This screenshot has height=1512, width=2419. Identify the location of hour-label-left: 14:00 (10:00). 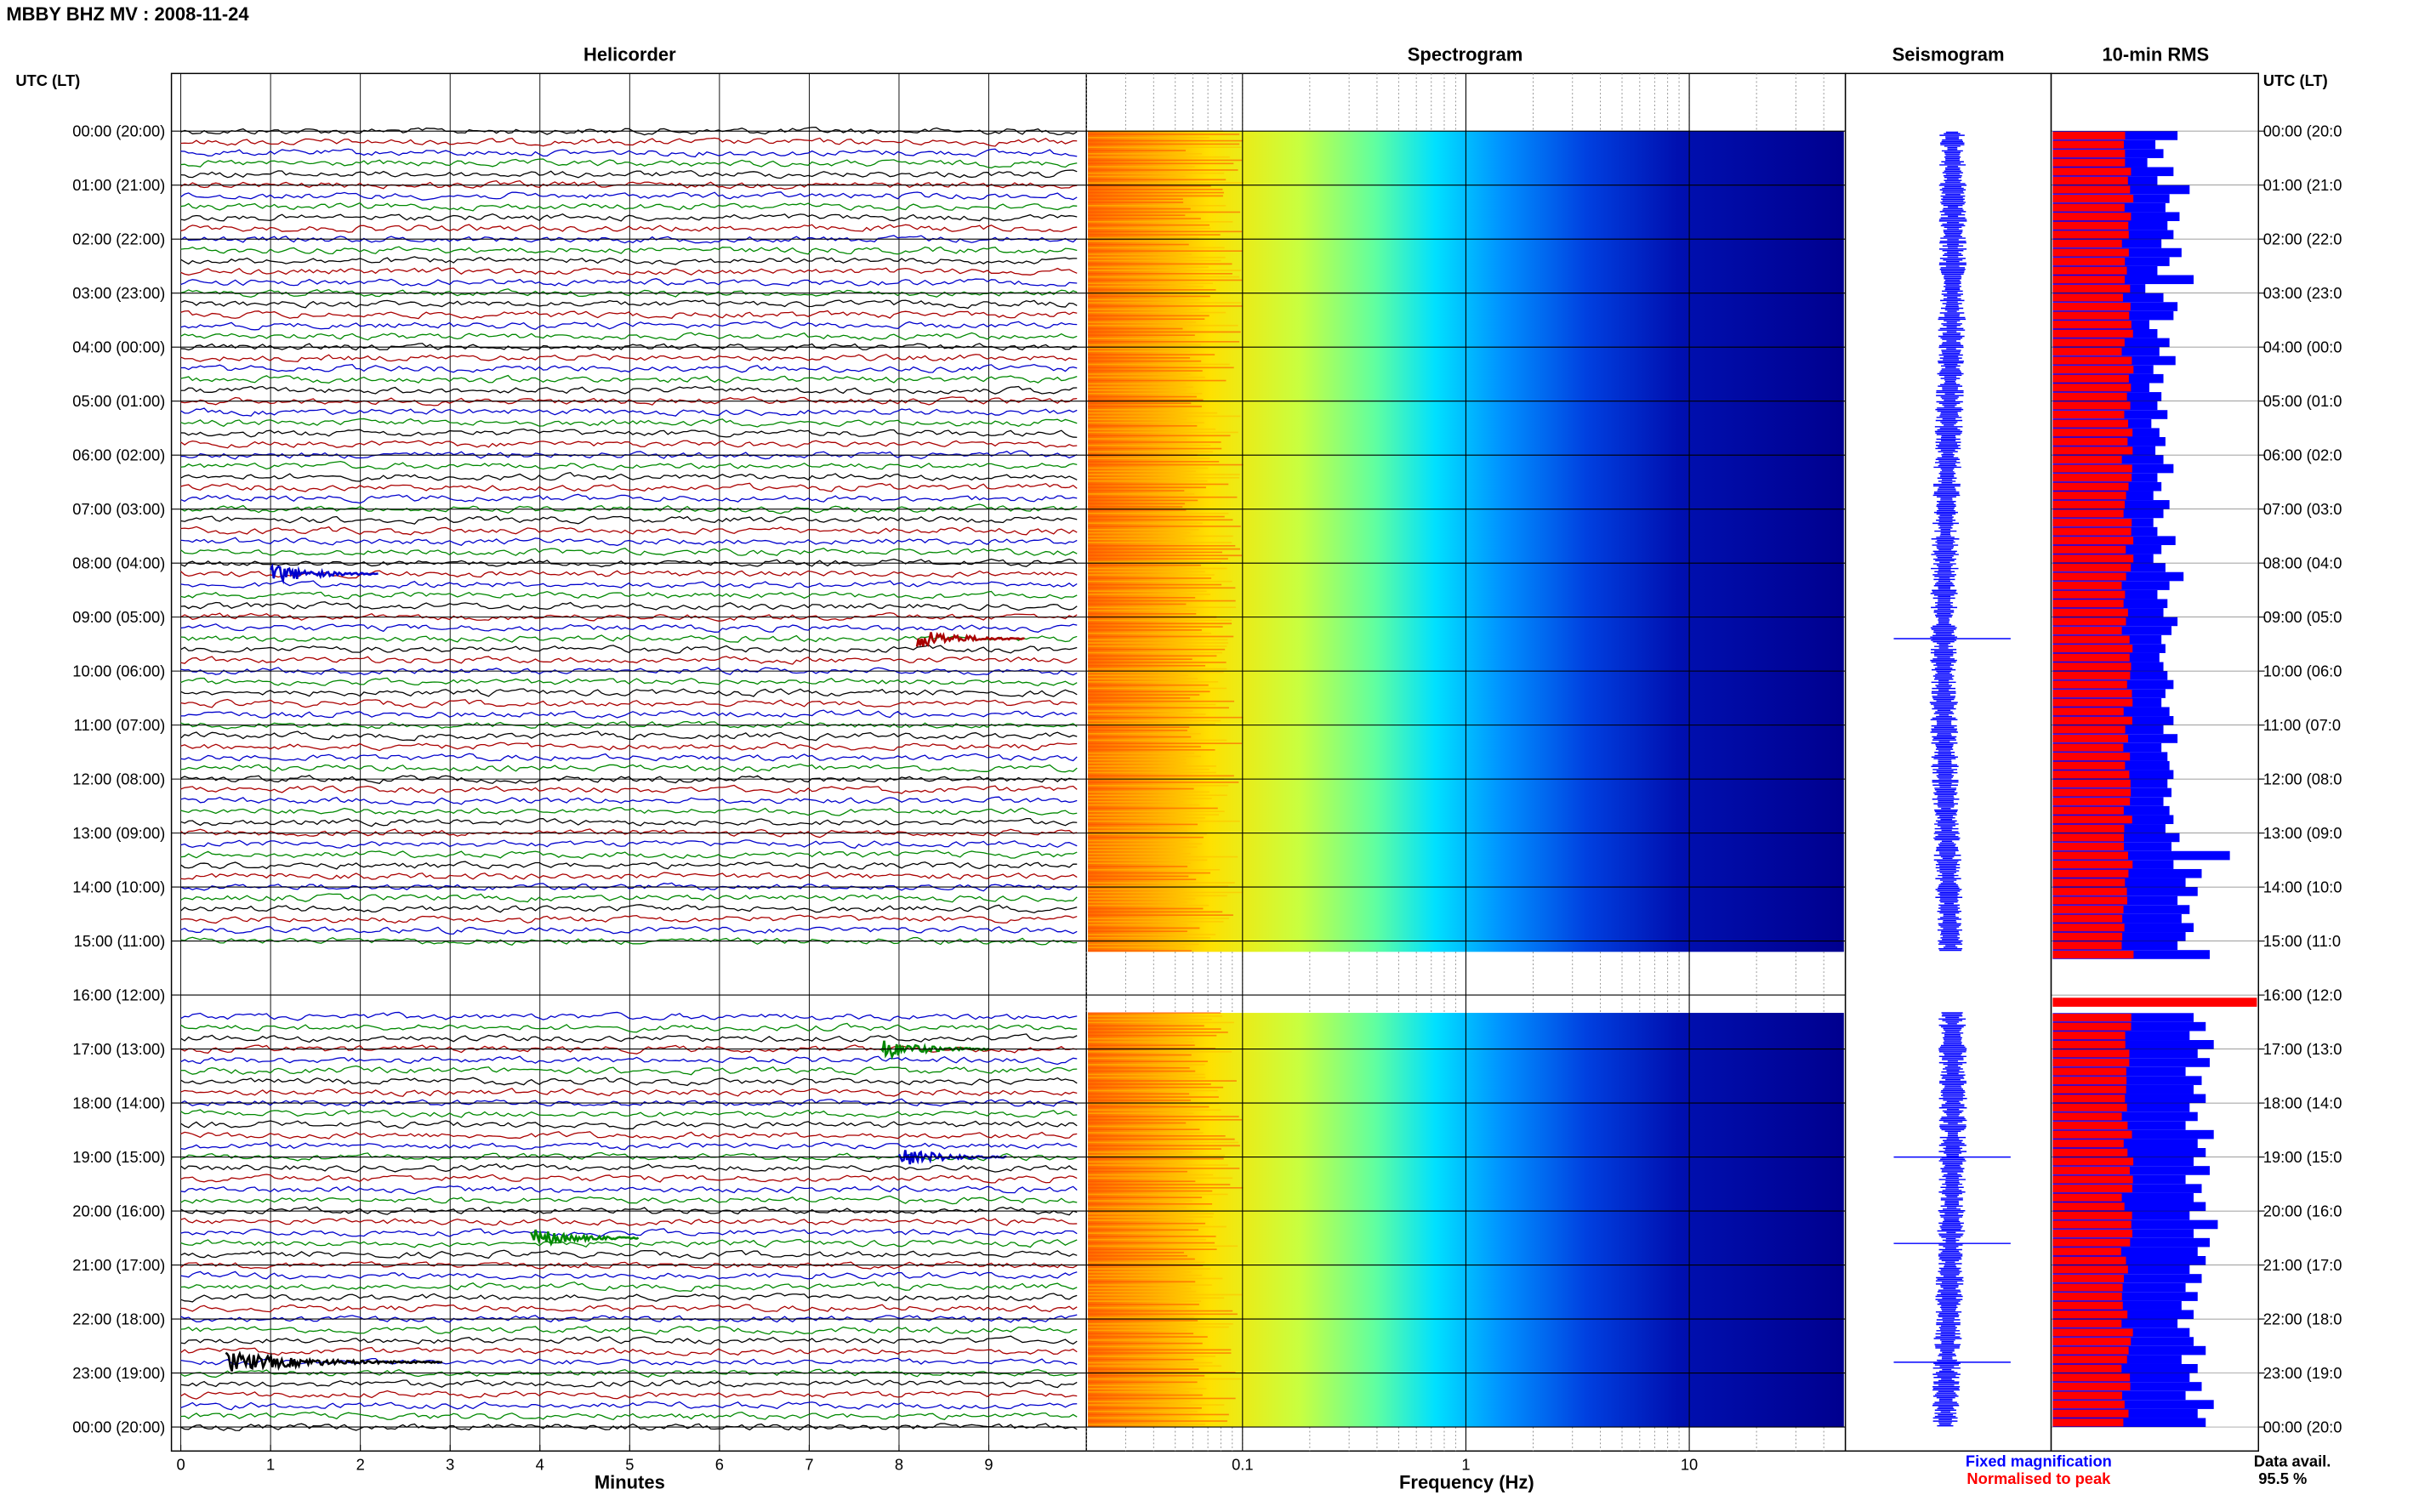
(118, 887).